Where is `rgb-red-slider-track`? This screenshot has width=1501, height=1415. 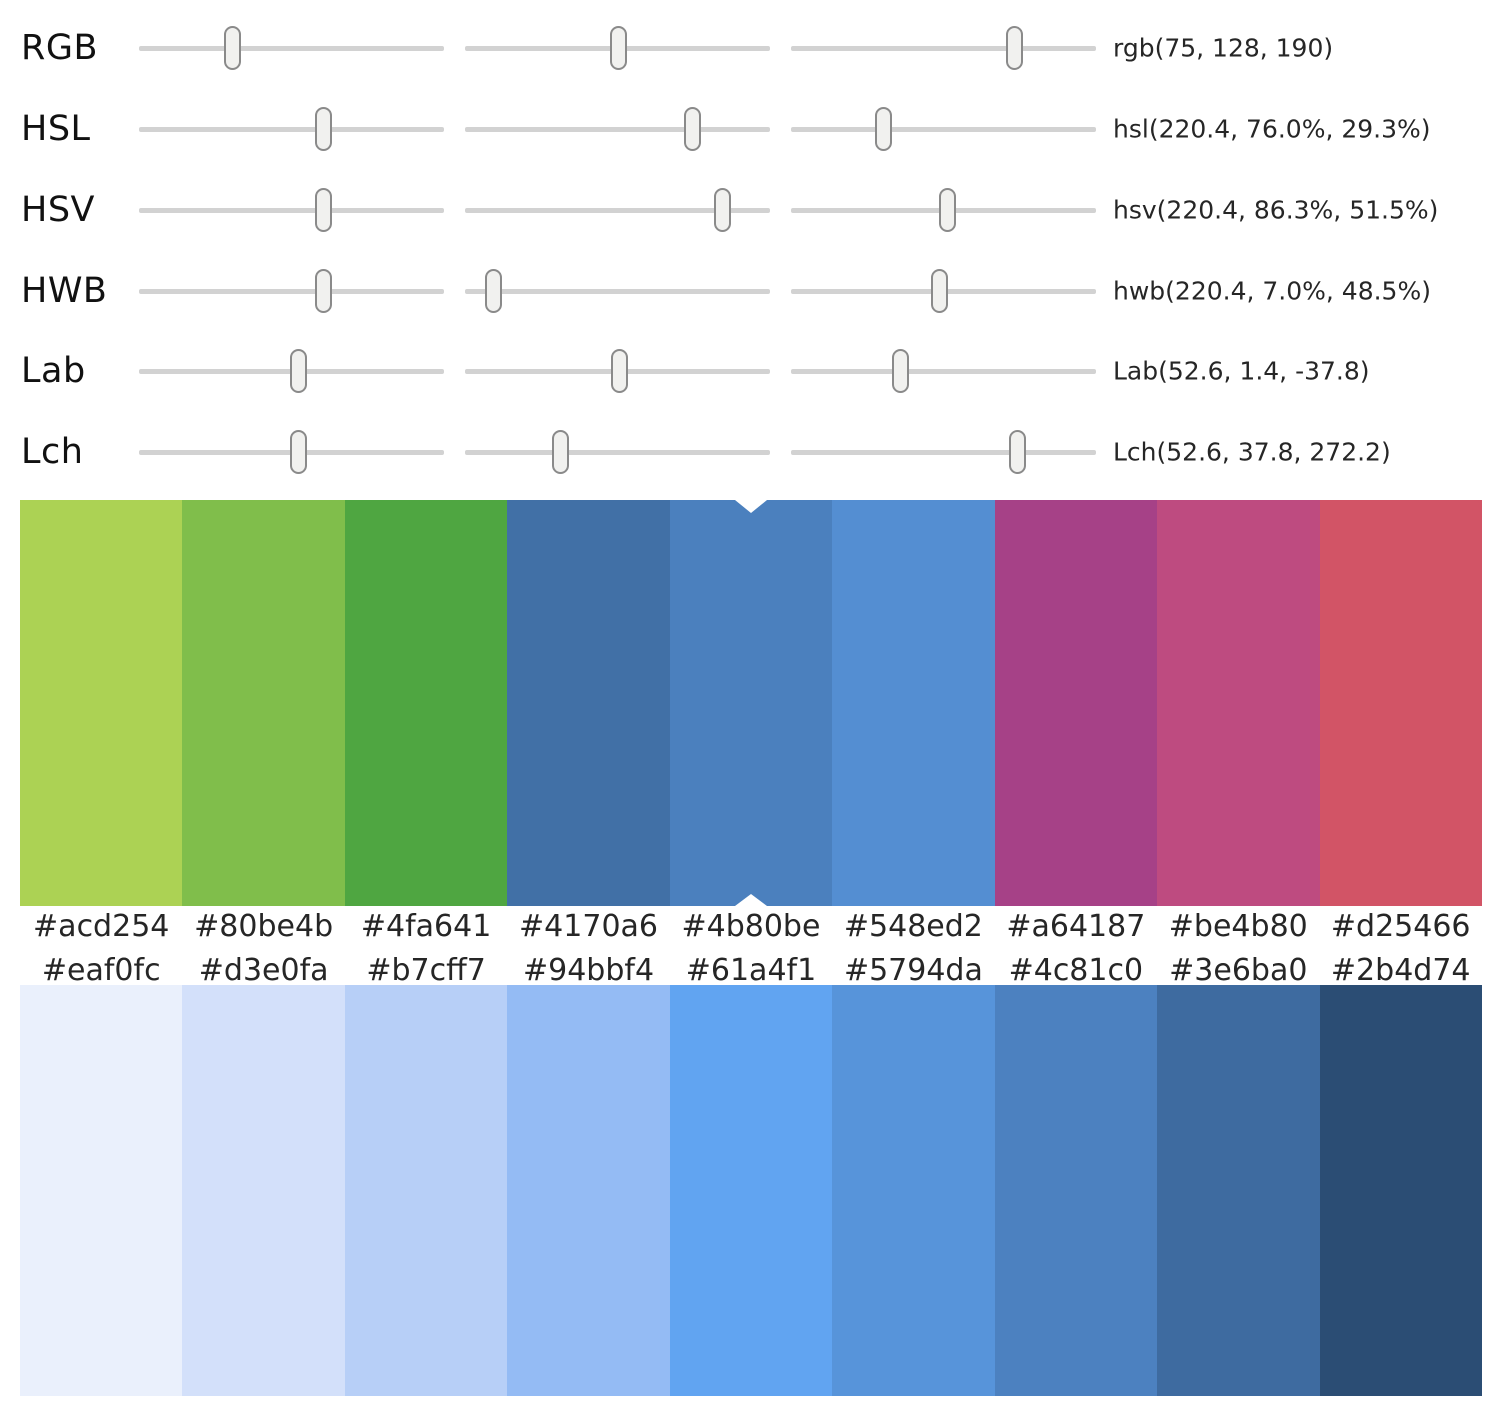
rgb-red-slider-track is located at coordinates (291, 48).